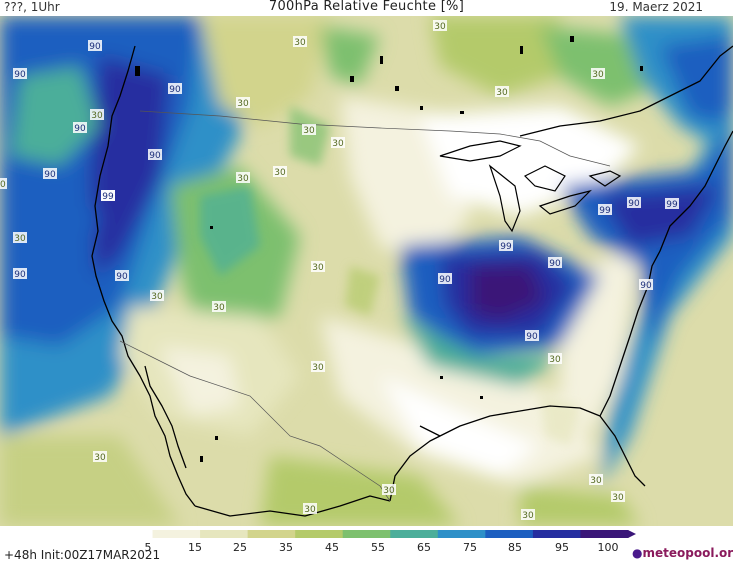 Image resolution: width=733 pixels, height=566 pixels. I want to click on color-scale-tick: 45, so click(332, 547).